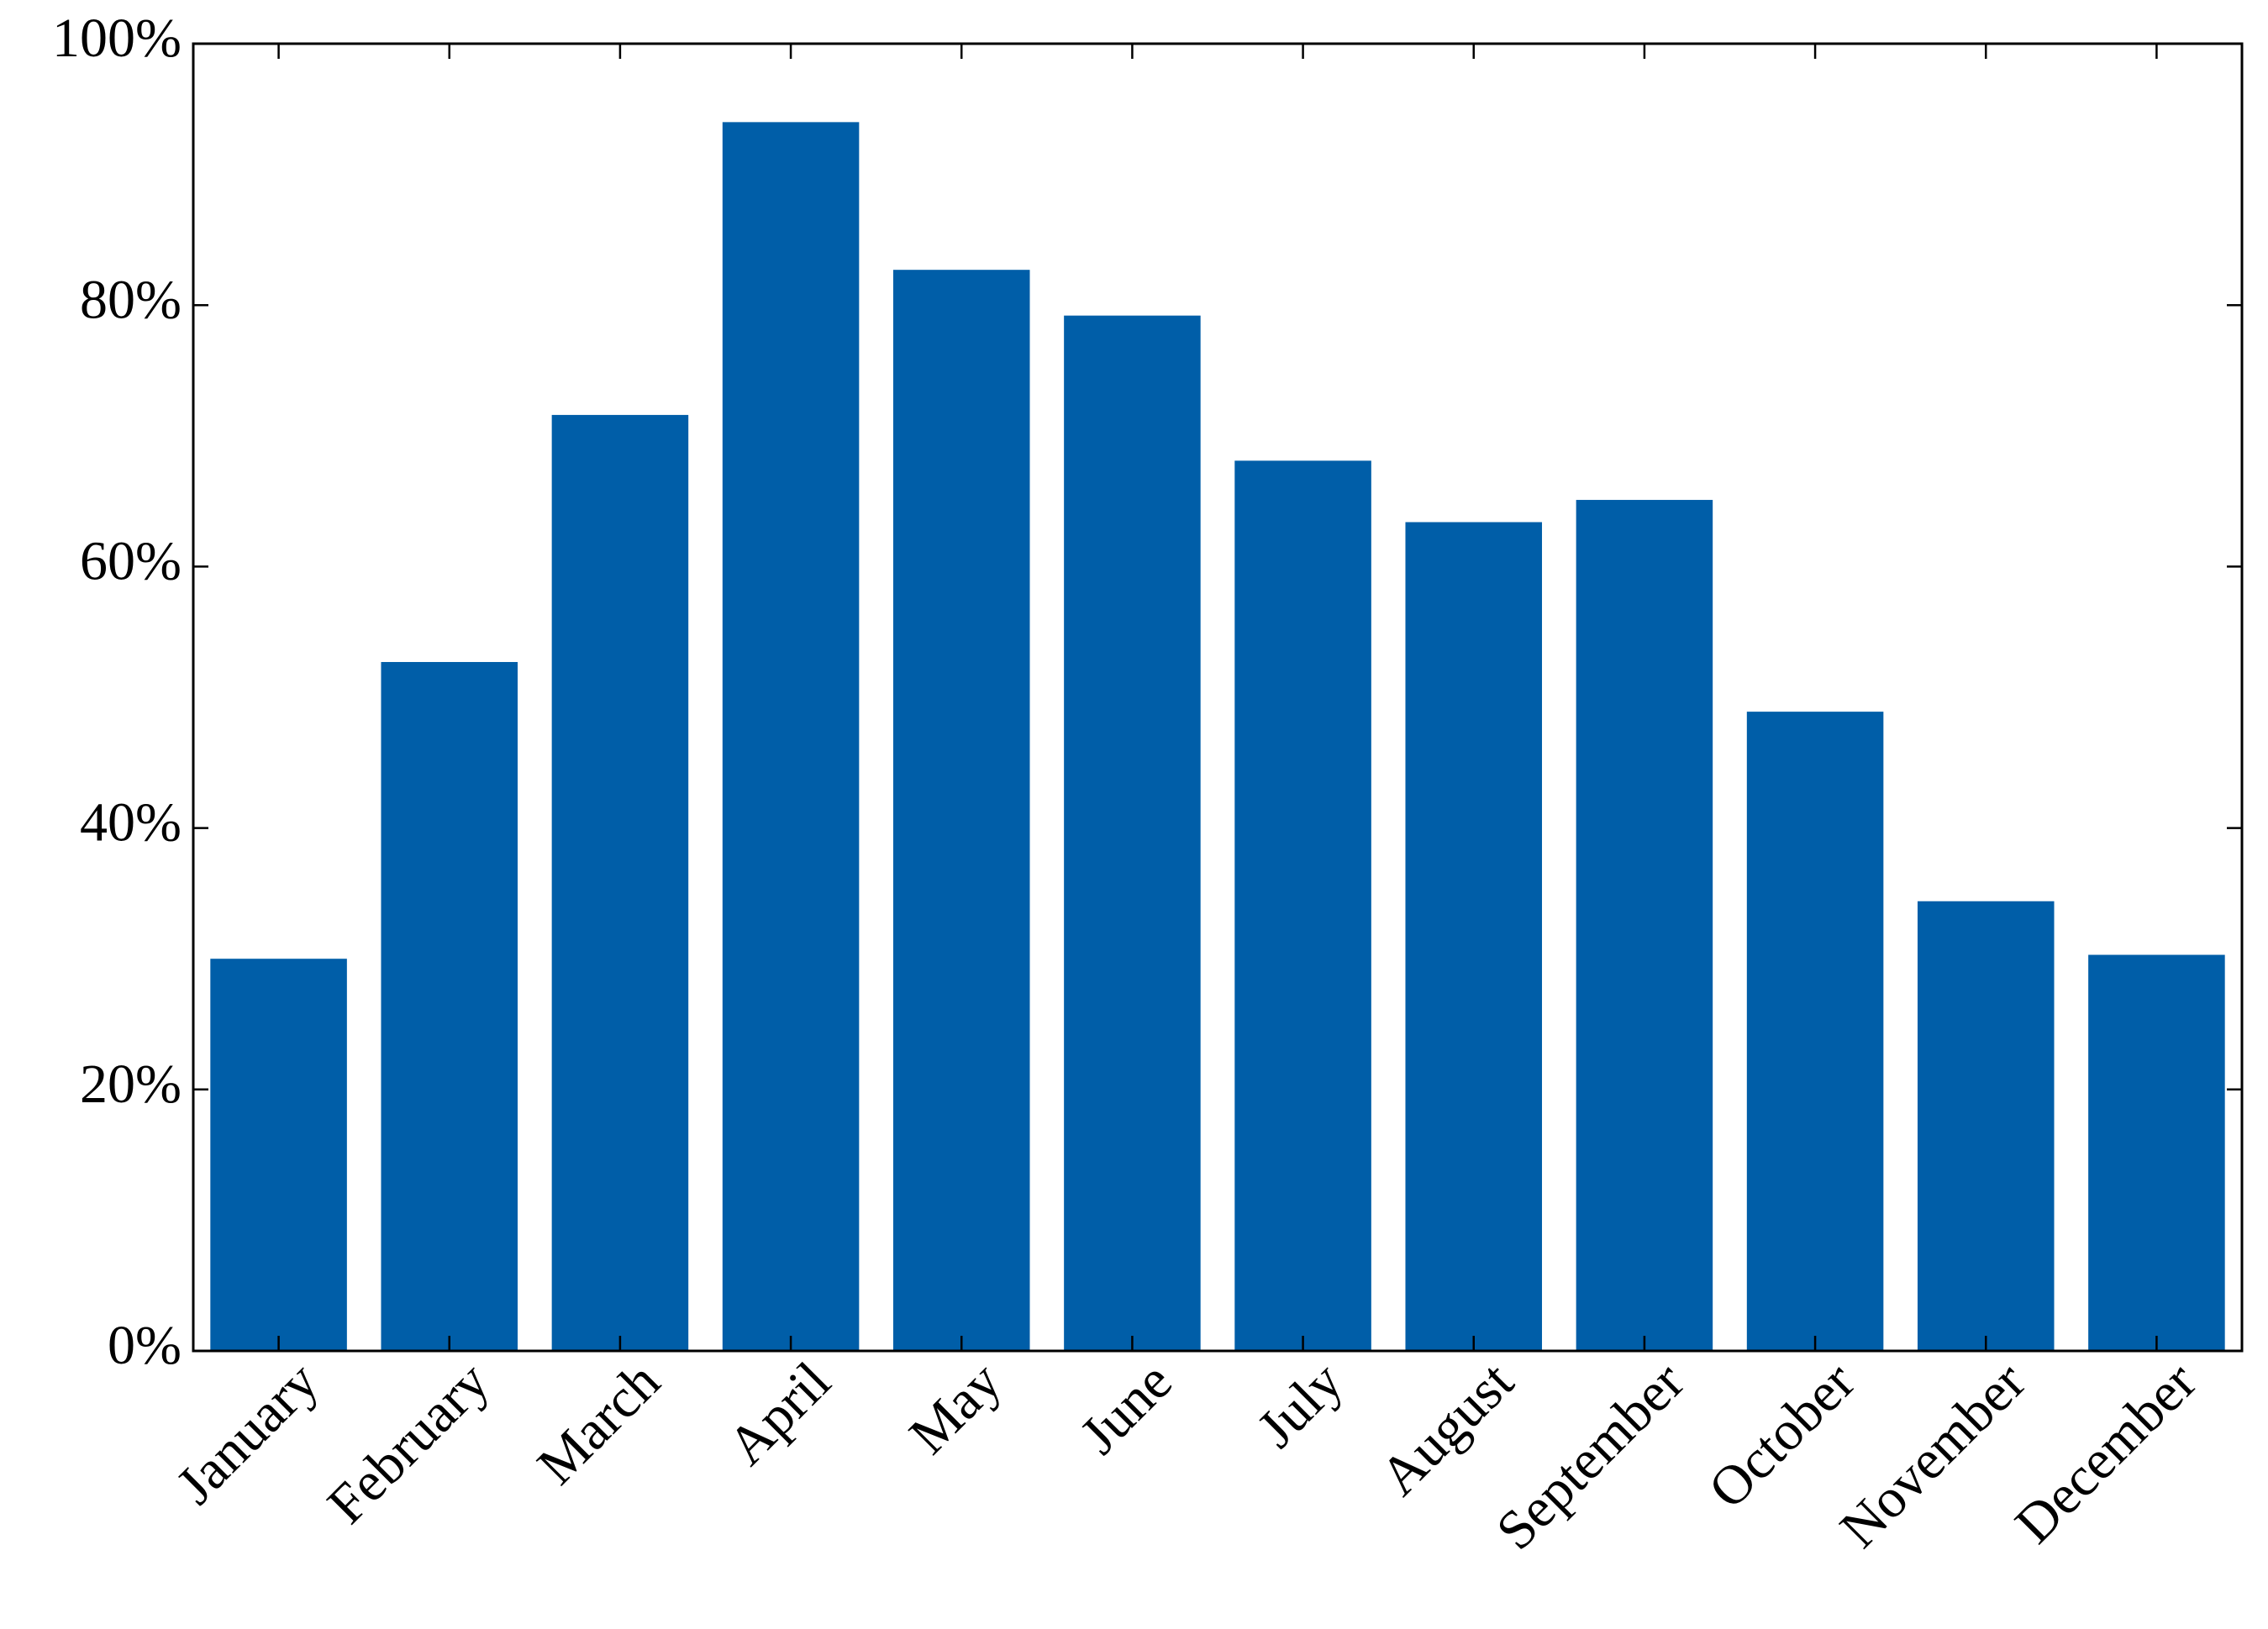 The height and width of the screenshot is (1629, 2268). I want to click on y-tick-label: 60%, so click(131, 561).